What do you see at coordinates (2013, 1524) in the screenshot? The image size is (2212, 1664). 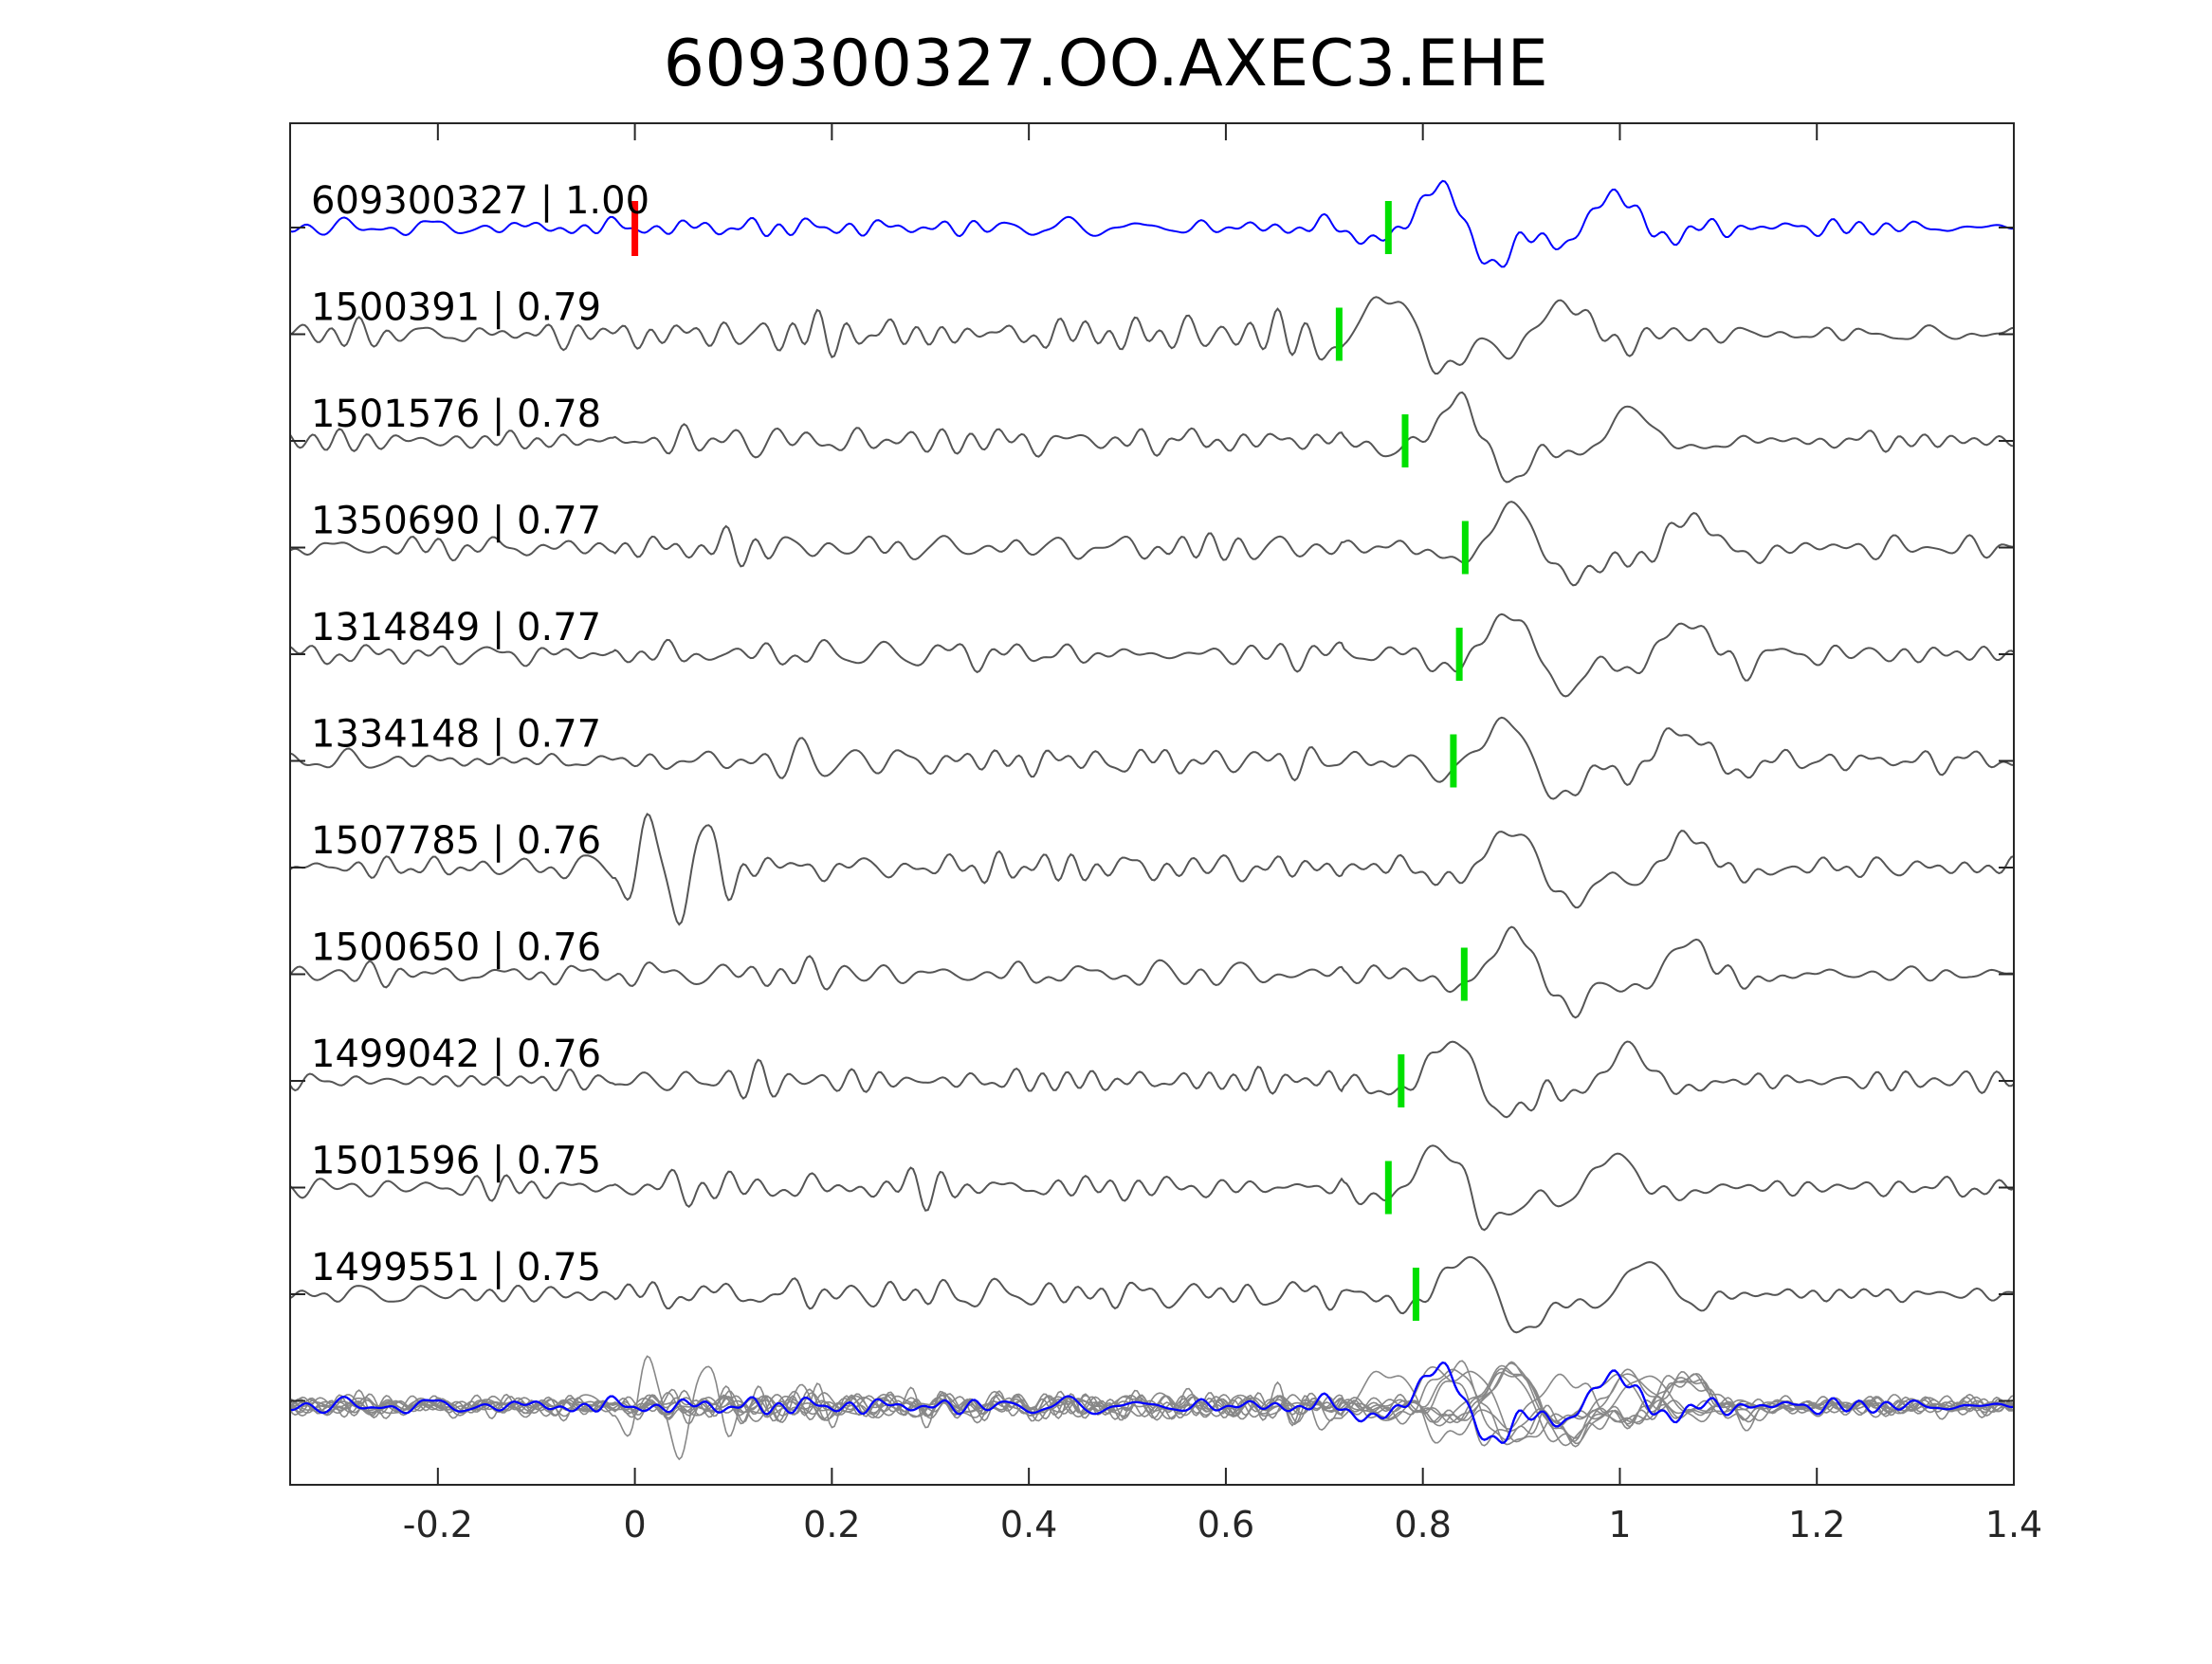 I see `x-tick-label-8: 1.4` at bounding box center [2013, 1524].